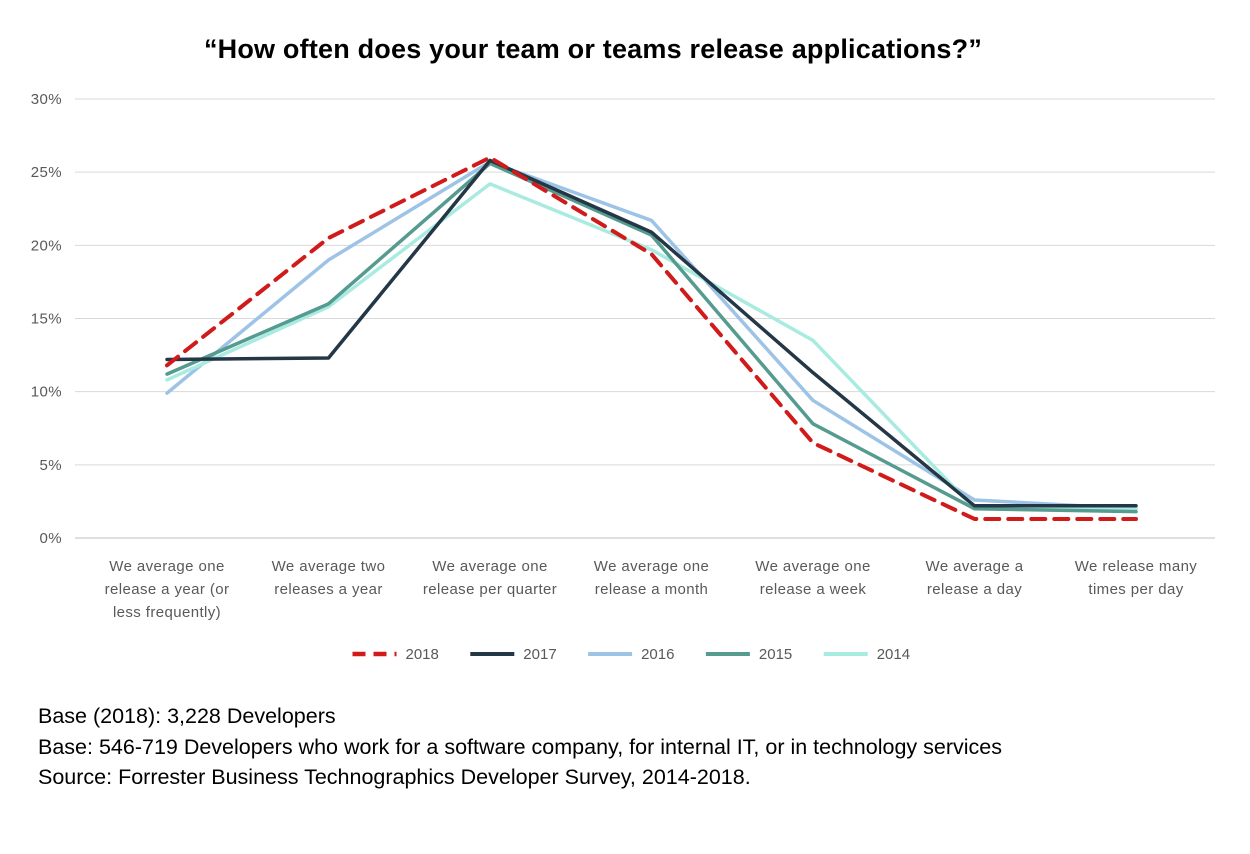 Image resolution: width=1250 pixels, height=854 pixels. Describe the element at coordinates (975, 578) in the screenshot. I see `x-tick-label: We average a release a day` at that location.